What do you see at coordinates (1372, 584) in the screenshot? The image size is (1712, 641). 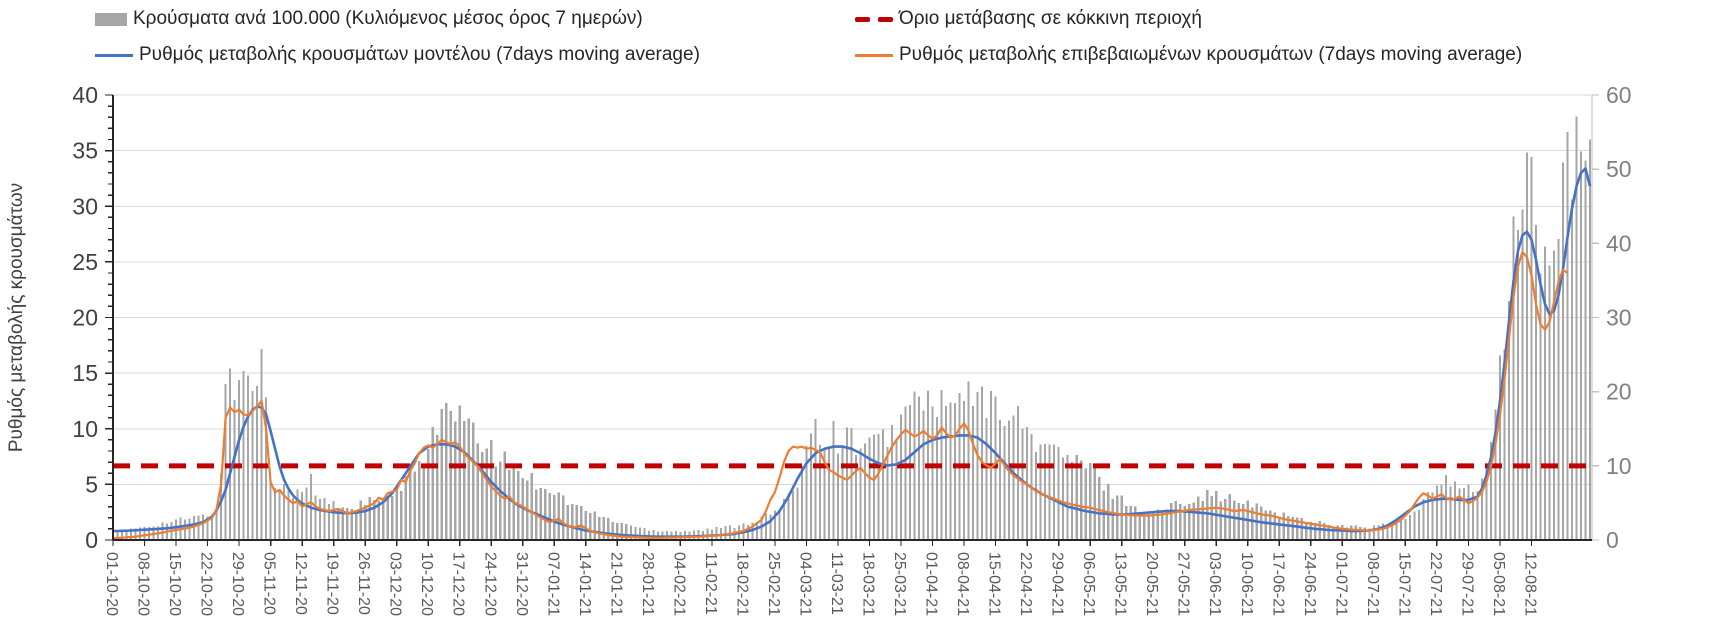 I see `x-axis-tick-label: 08-07-21` at bounding box center [1372, 584].